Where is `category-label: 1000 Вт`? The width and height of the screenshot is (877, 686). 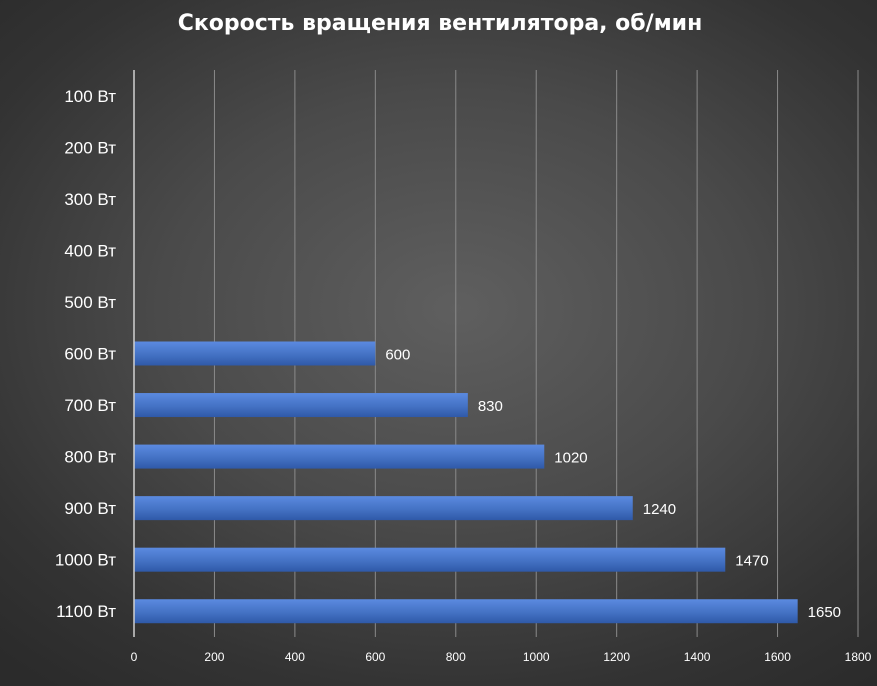
category-label: 1000 Вт is located at coordinates (85, 560).